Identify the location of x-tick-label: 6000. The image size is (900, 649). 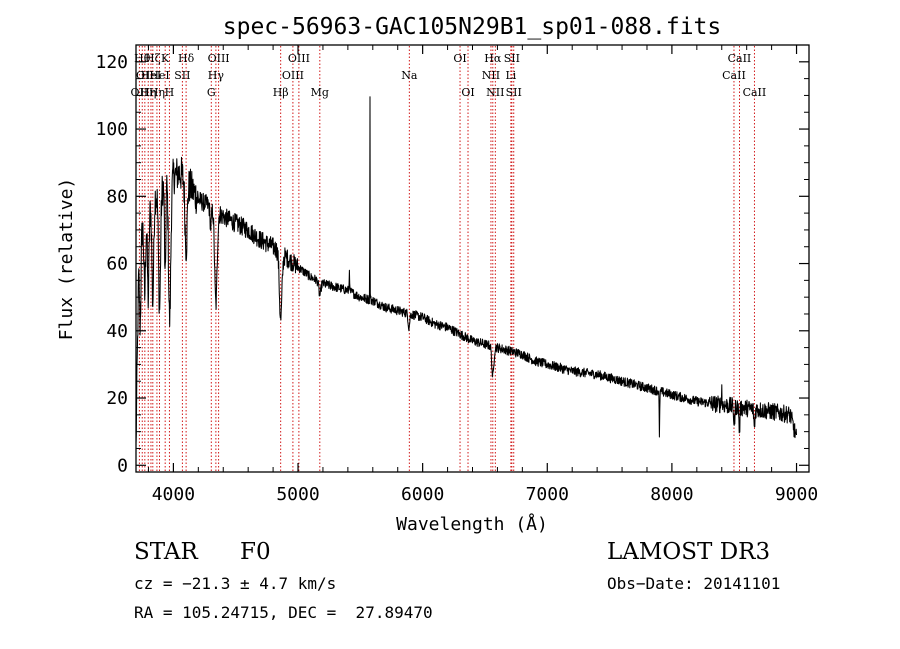
(422, 494).